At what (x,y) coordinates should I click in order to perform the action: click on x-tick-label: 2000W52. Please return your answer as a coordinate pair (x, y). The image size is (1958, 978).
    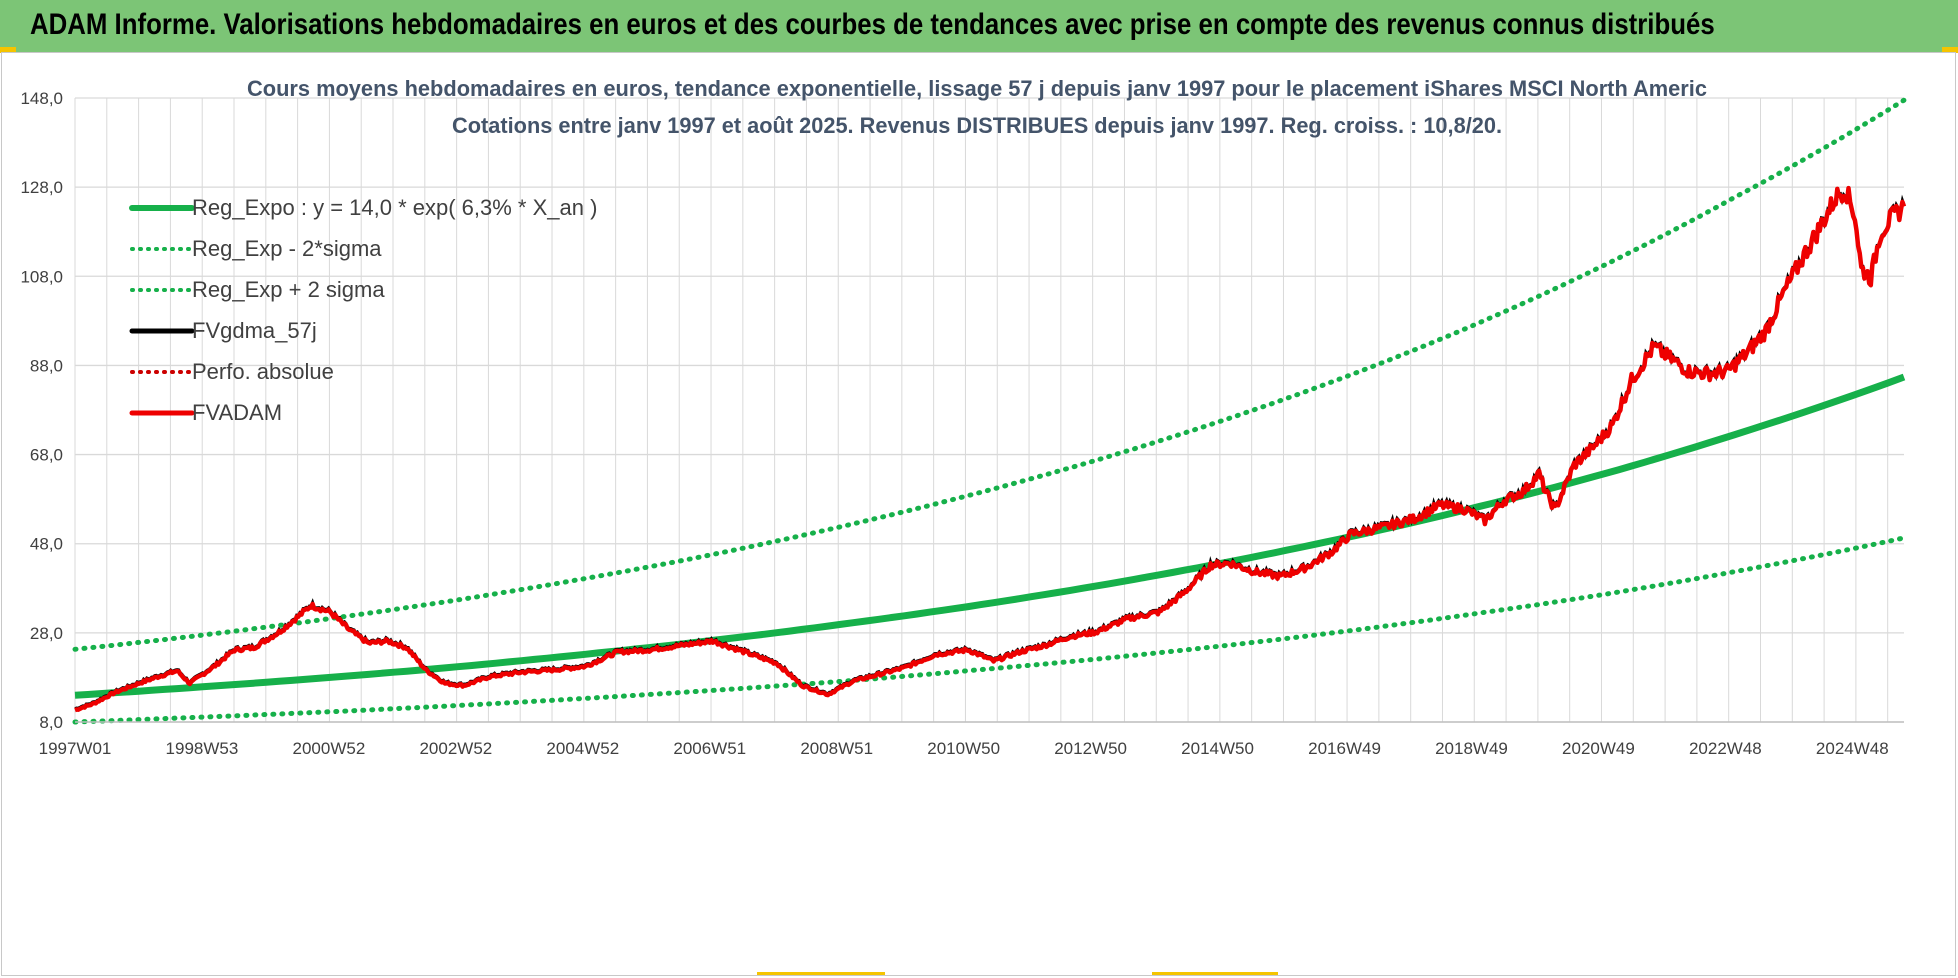
    Looking at the image, I should click on (329, 748).